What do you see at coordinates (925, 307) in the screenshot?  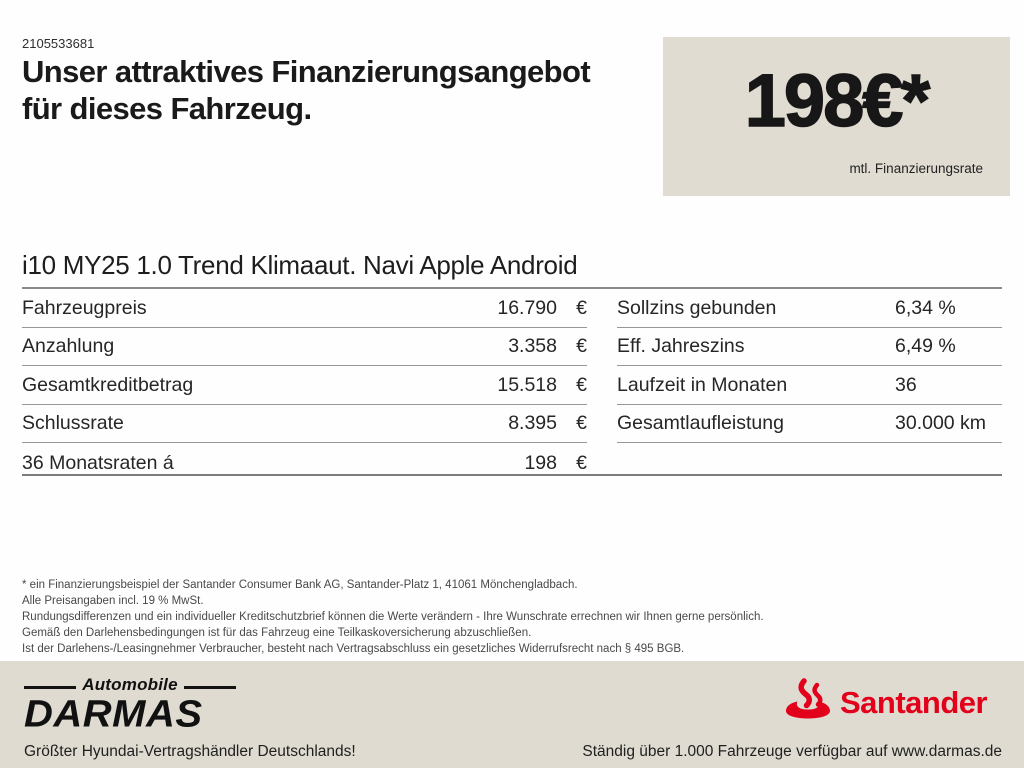 I see `row-value: 6,34 %` at bounding box center [925, 307].